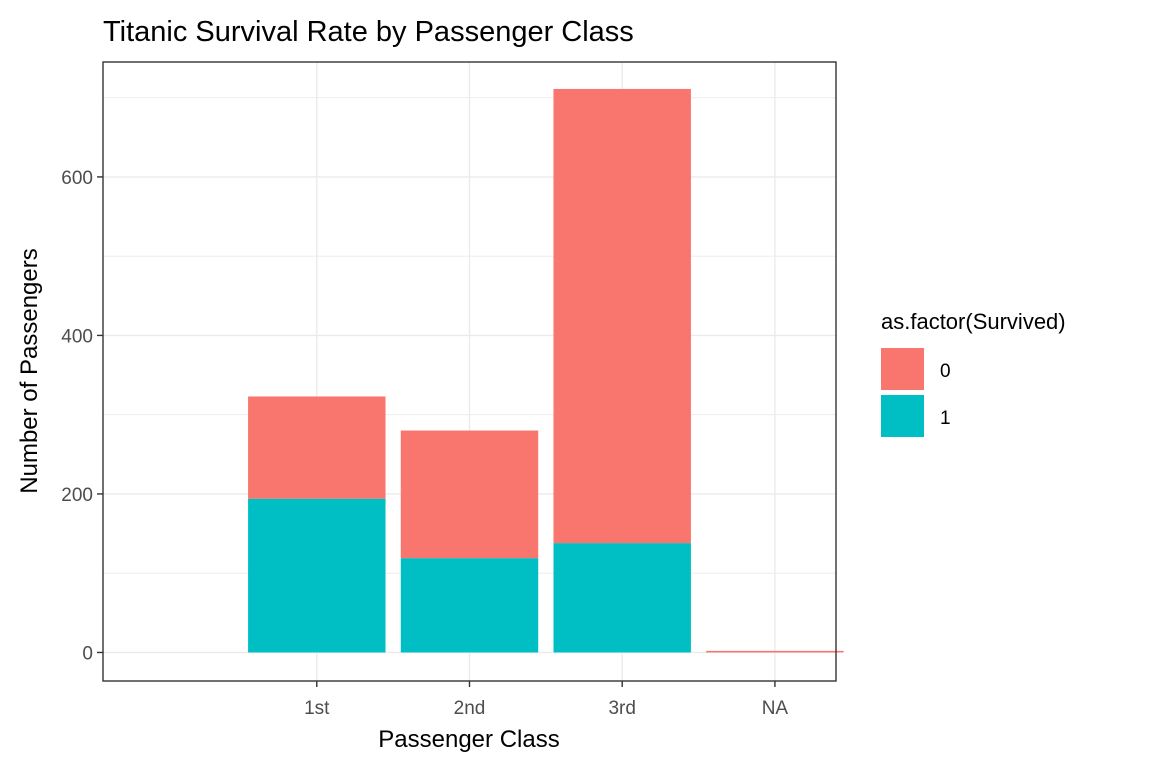  What do you see at coordinates (29, 370) in the screenshot?
I see `y-axis-title: Number of Passengers` at bounding box center [29, 370].